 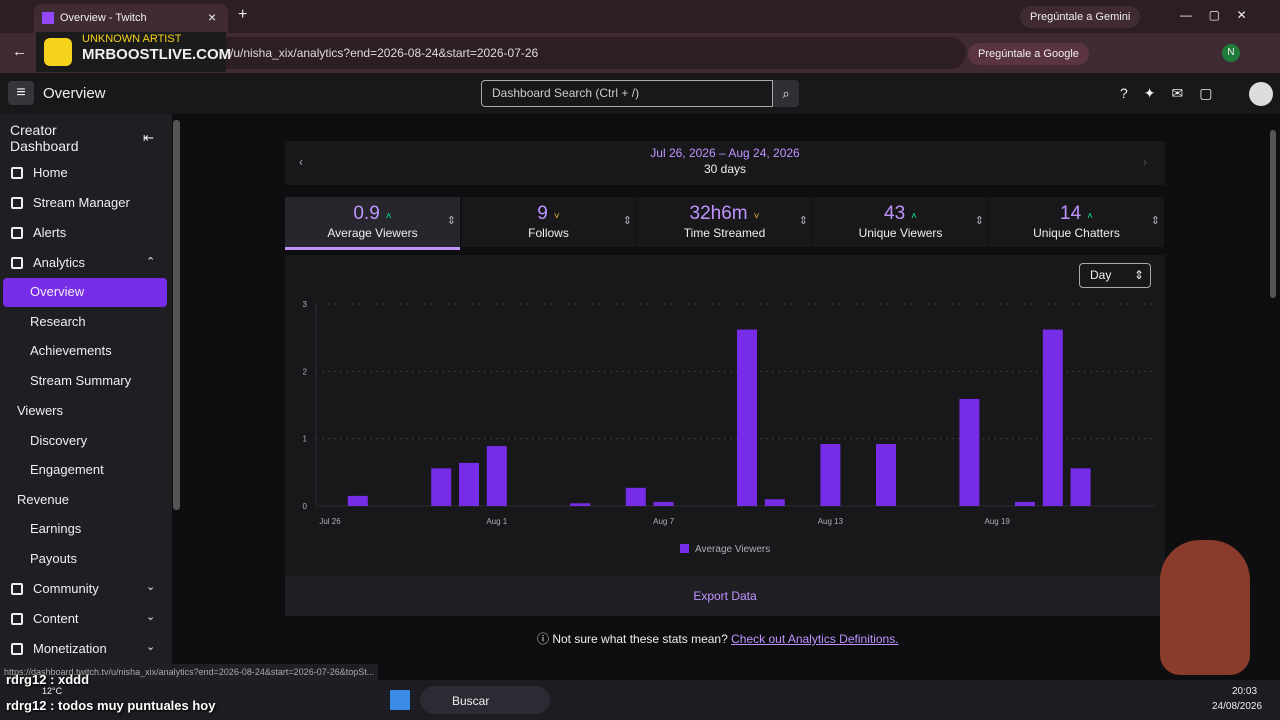 I want to click on x-tick-label: Aug 1, so click(x=496, y=521).